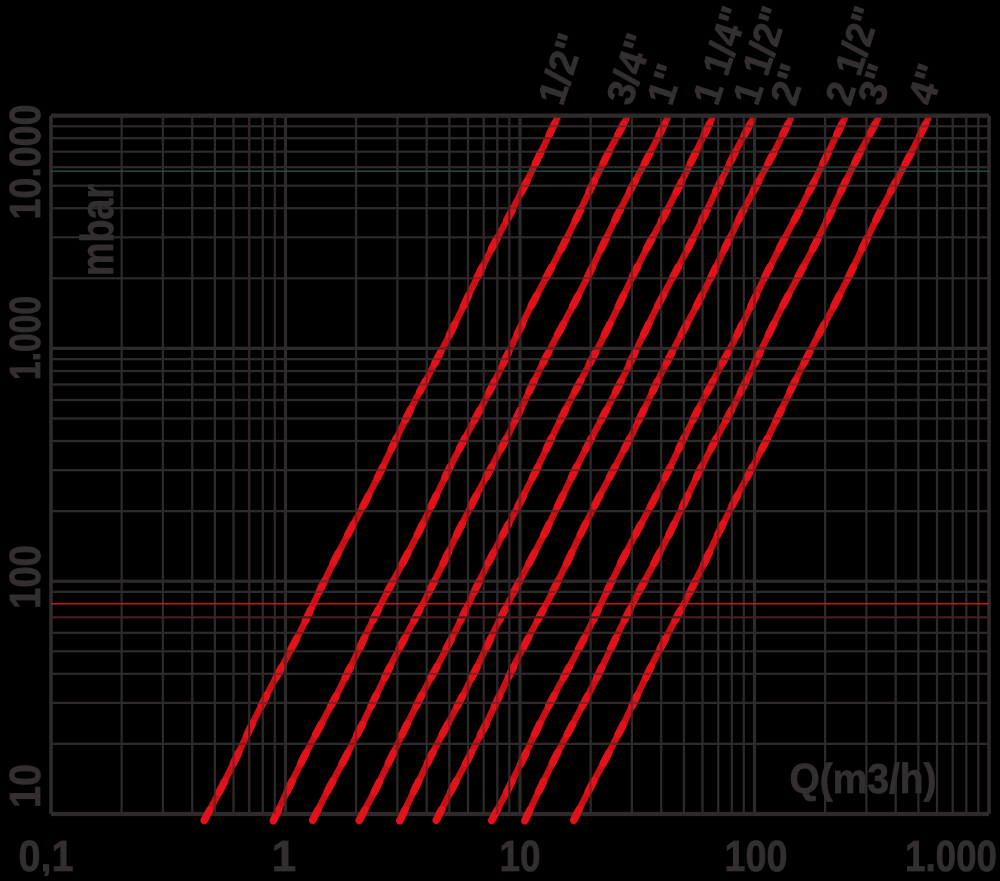 The image size is (1000, 881). What do you see at coordinates (284, 854) in the screenshot?
I see `svg-text: 1` at bounding box center [284, 854].